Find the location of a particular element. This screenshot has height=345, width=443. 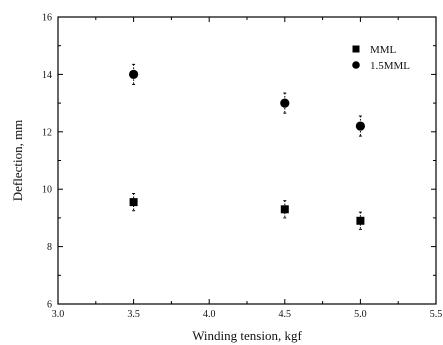

x-tick-label: 3.0 is located at coordinates (58, 314).